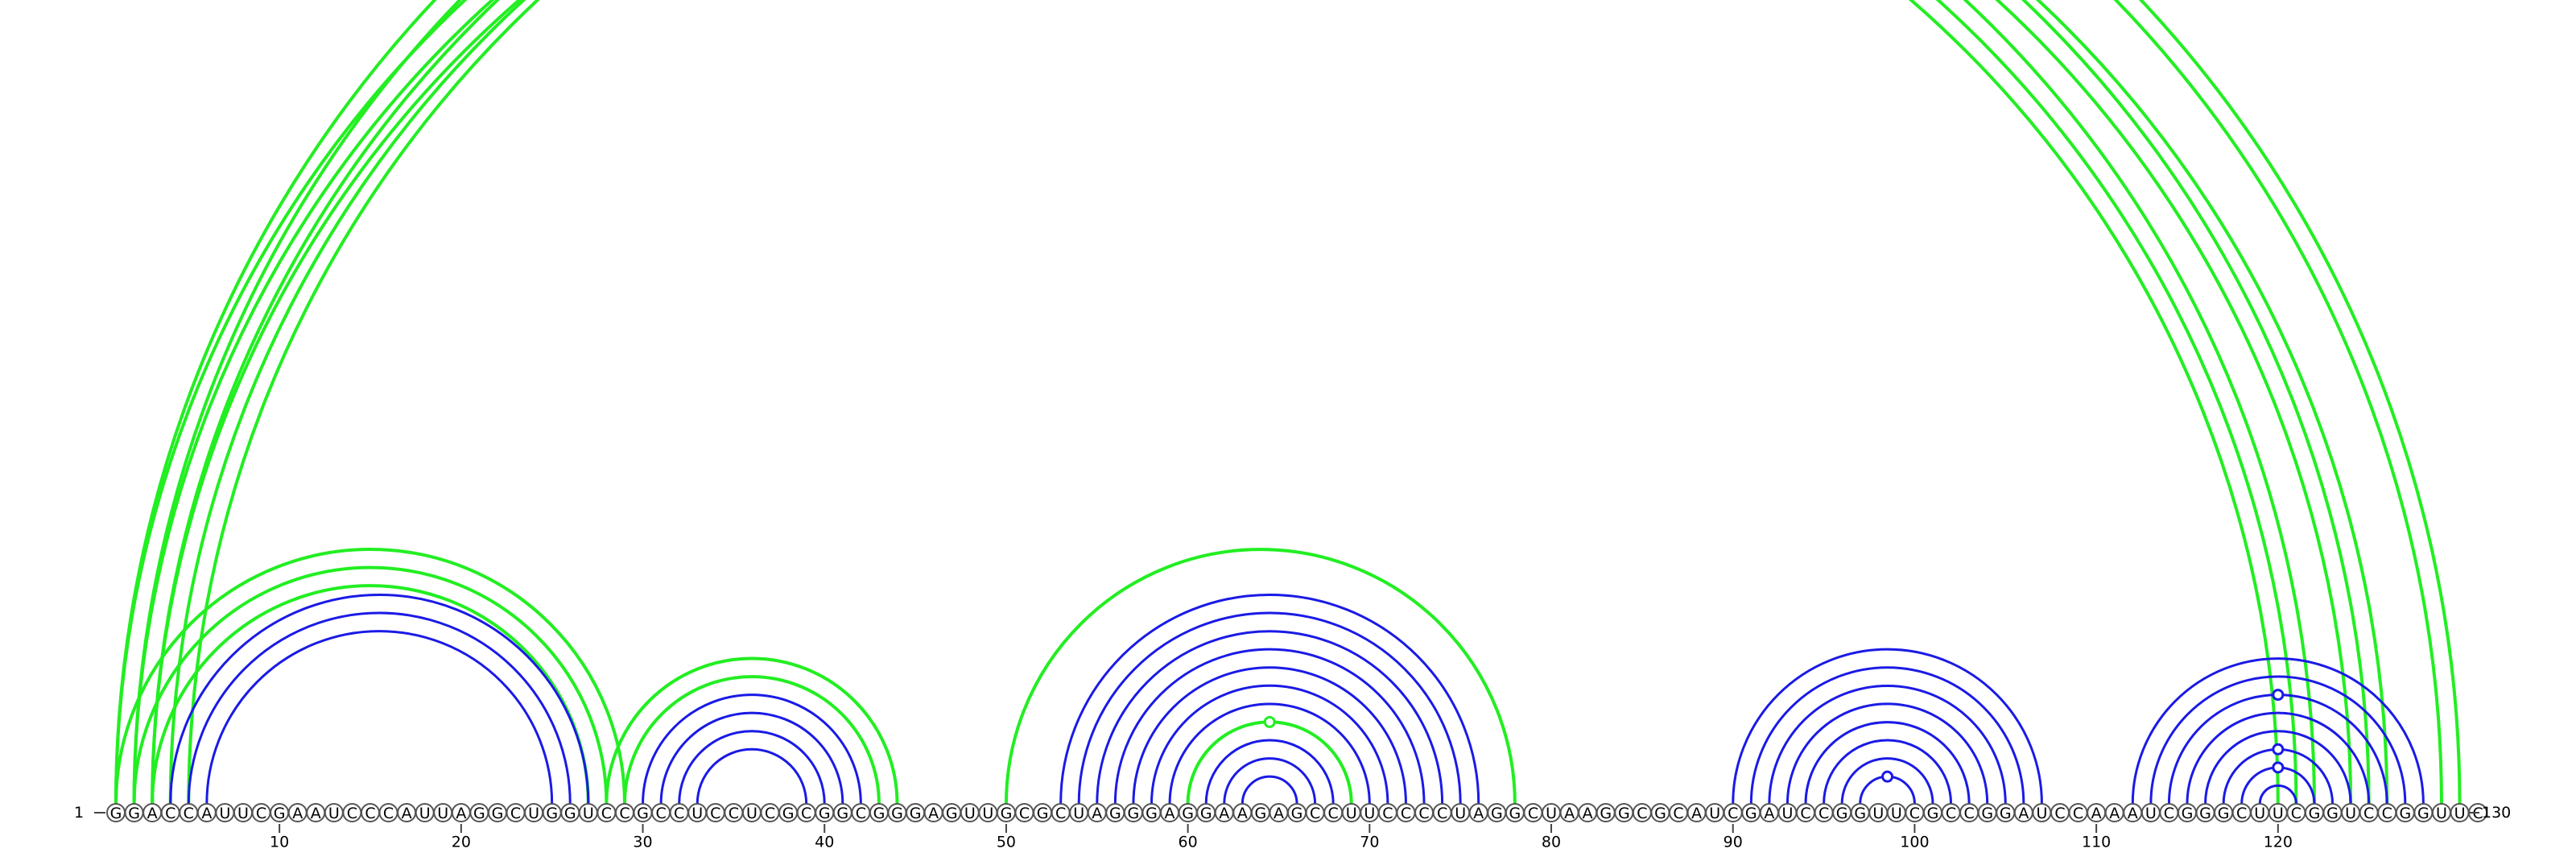 This screenshot has height=857, width=2576. I want to click on nucleotide-7: U, so click(224, 813).